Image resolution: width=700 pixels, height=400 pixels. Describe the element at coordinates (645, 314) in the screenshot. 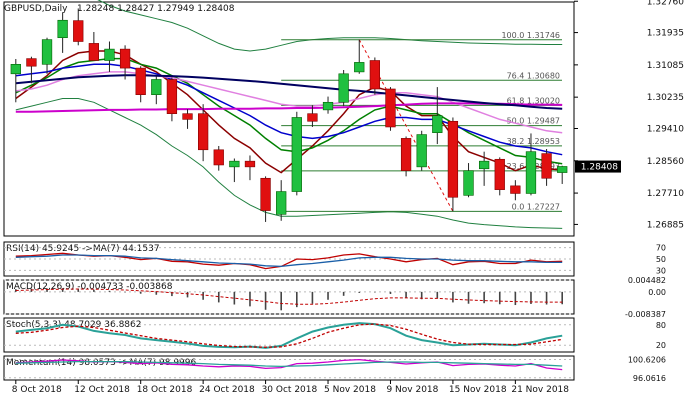

I see `panel-macd-tick: -0.008387` at that location.